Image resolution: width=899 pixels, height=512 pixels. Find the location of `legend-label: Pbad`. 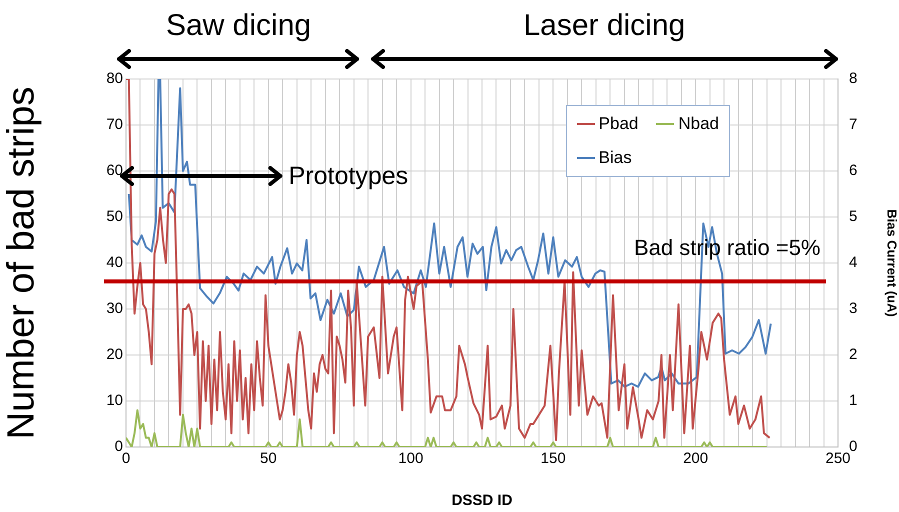

legend-label: Pbad is located at coordinates (618, 124).